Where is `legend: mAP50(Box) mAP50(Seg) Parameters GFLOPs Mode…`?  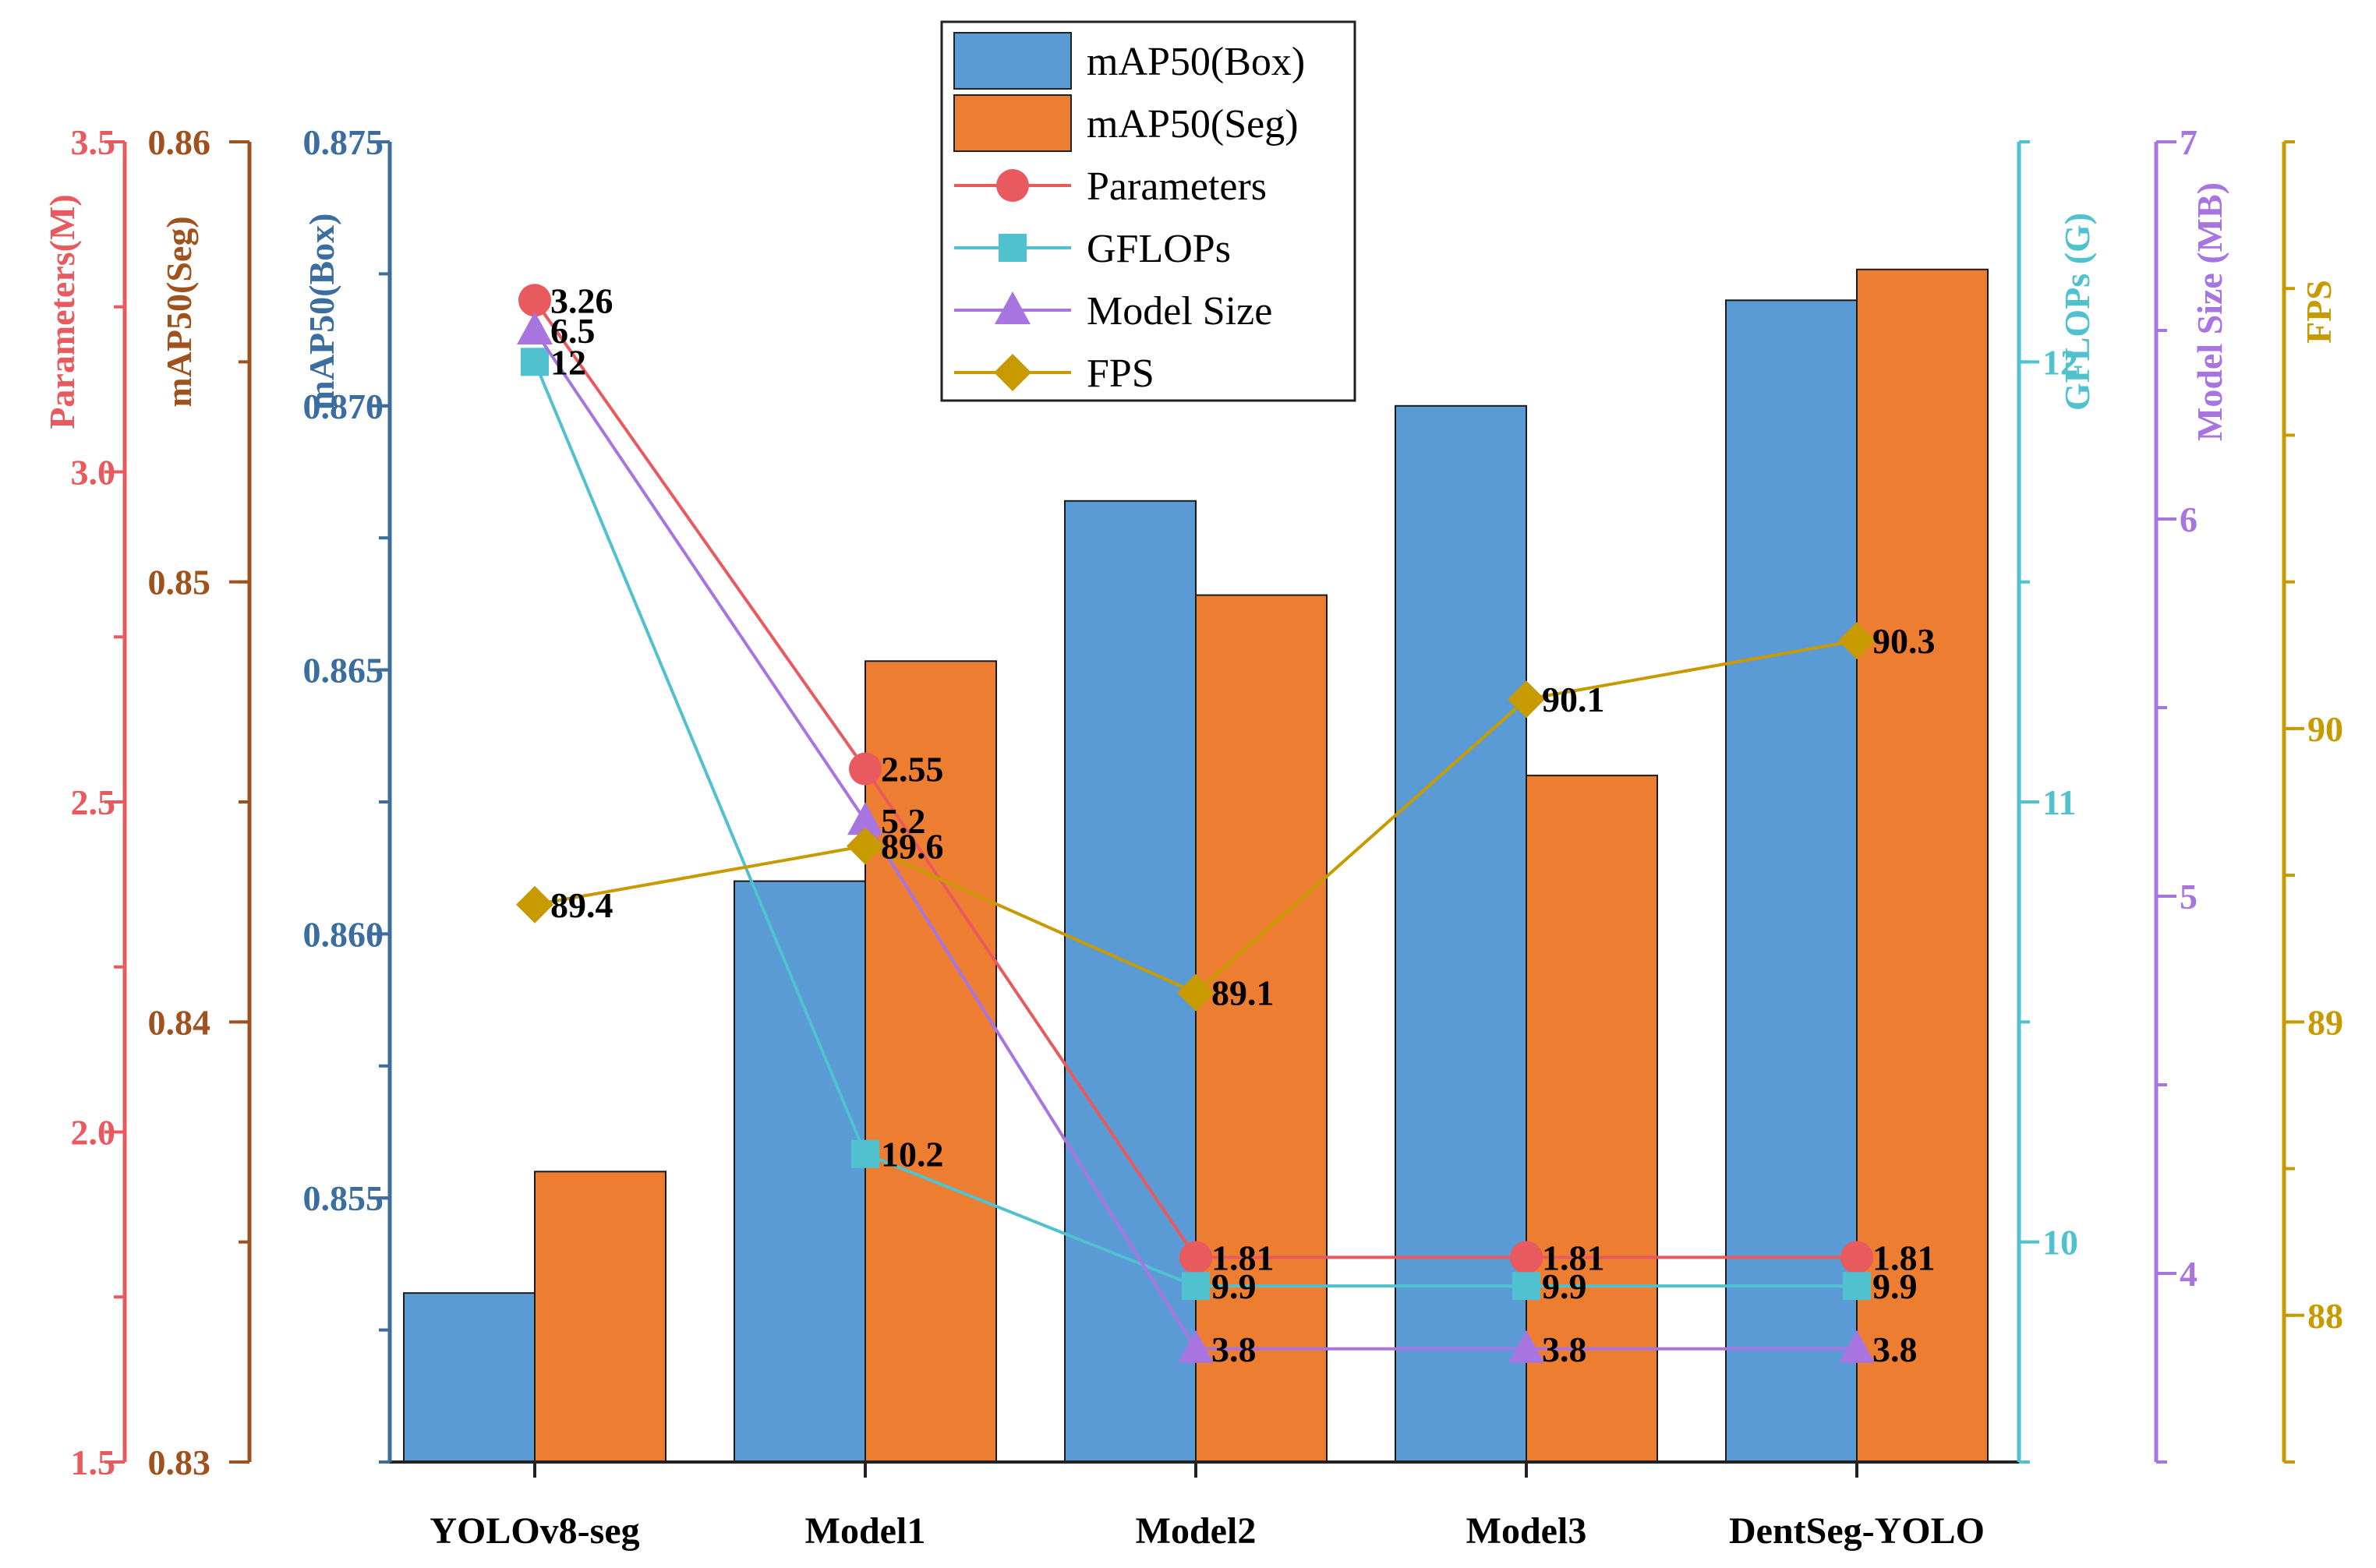 legend: mAP50(Box) mAP50(Seg) Parameters GFLOPs Mode… is located at coordinates (1148, 211).